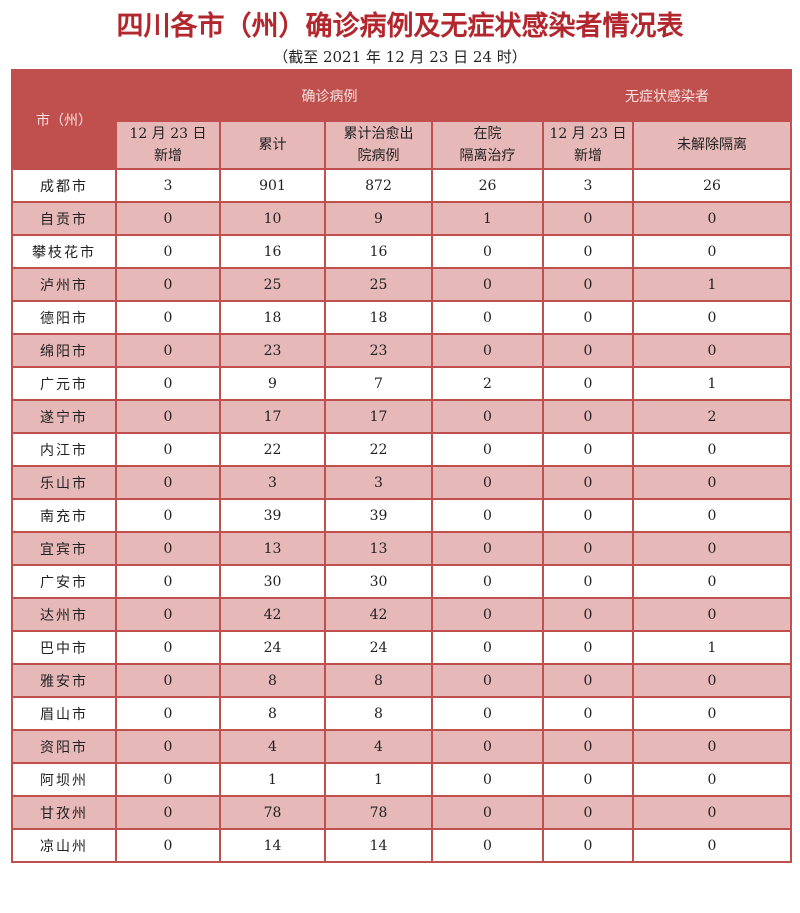 This screenshot has width=800, height=913. I want to click on table-row: 宜宾市 0 13 13 0 0 0, so click(401, 548).